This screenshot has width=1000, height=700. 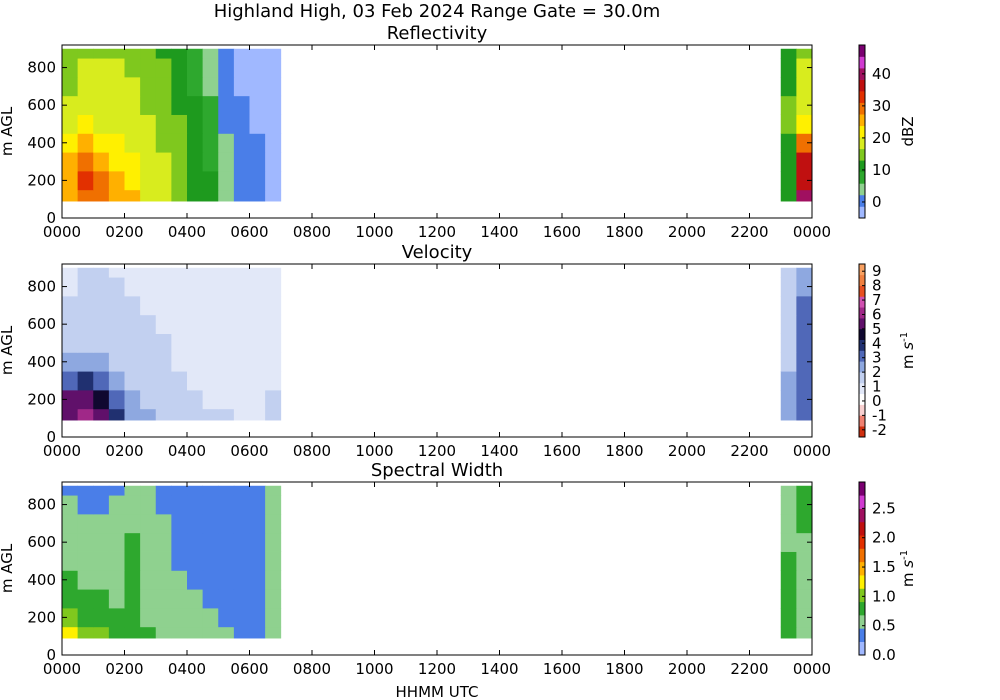 I want to click on colorbar-tick-label: 1, so click(x=877, y=387).